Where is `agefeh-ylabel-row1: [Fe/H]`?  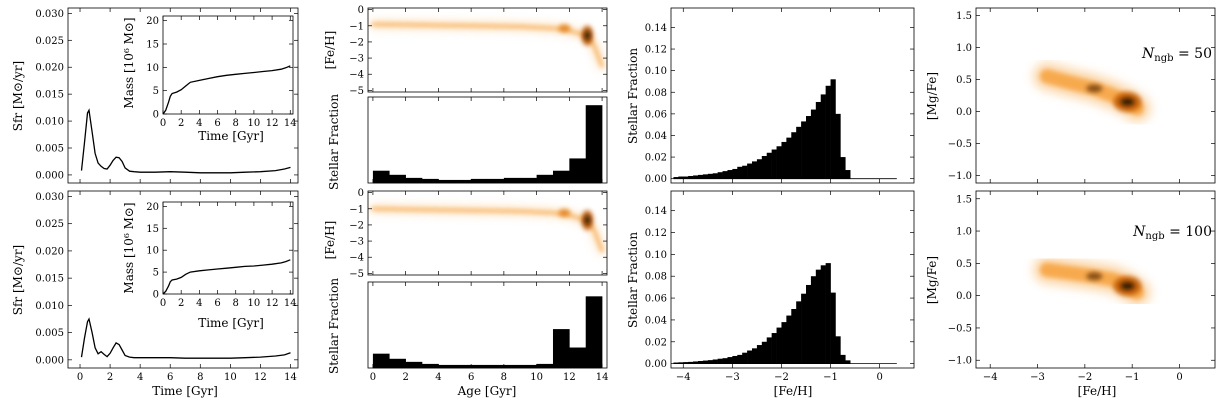
agefeh-ylabel-row1: [Fe/H] is located at coordinates (330, 50).